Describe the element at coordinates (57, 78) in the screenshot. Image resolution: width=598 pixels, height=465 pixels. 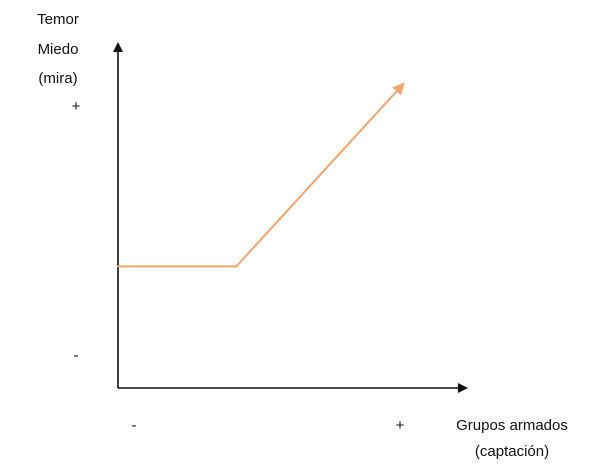
I see `y-axis-label-line-3: (mira)` at that location.